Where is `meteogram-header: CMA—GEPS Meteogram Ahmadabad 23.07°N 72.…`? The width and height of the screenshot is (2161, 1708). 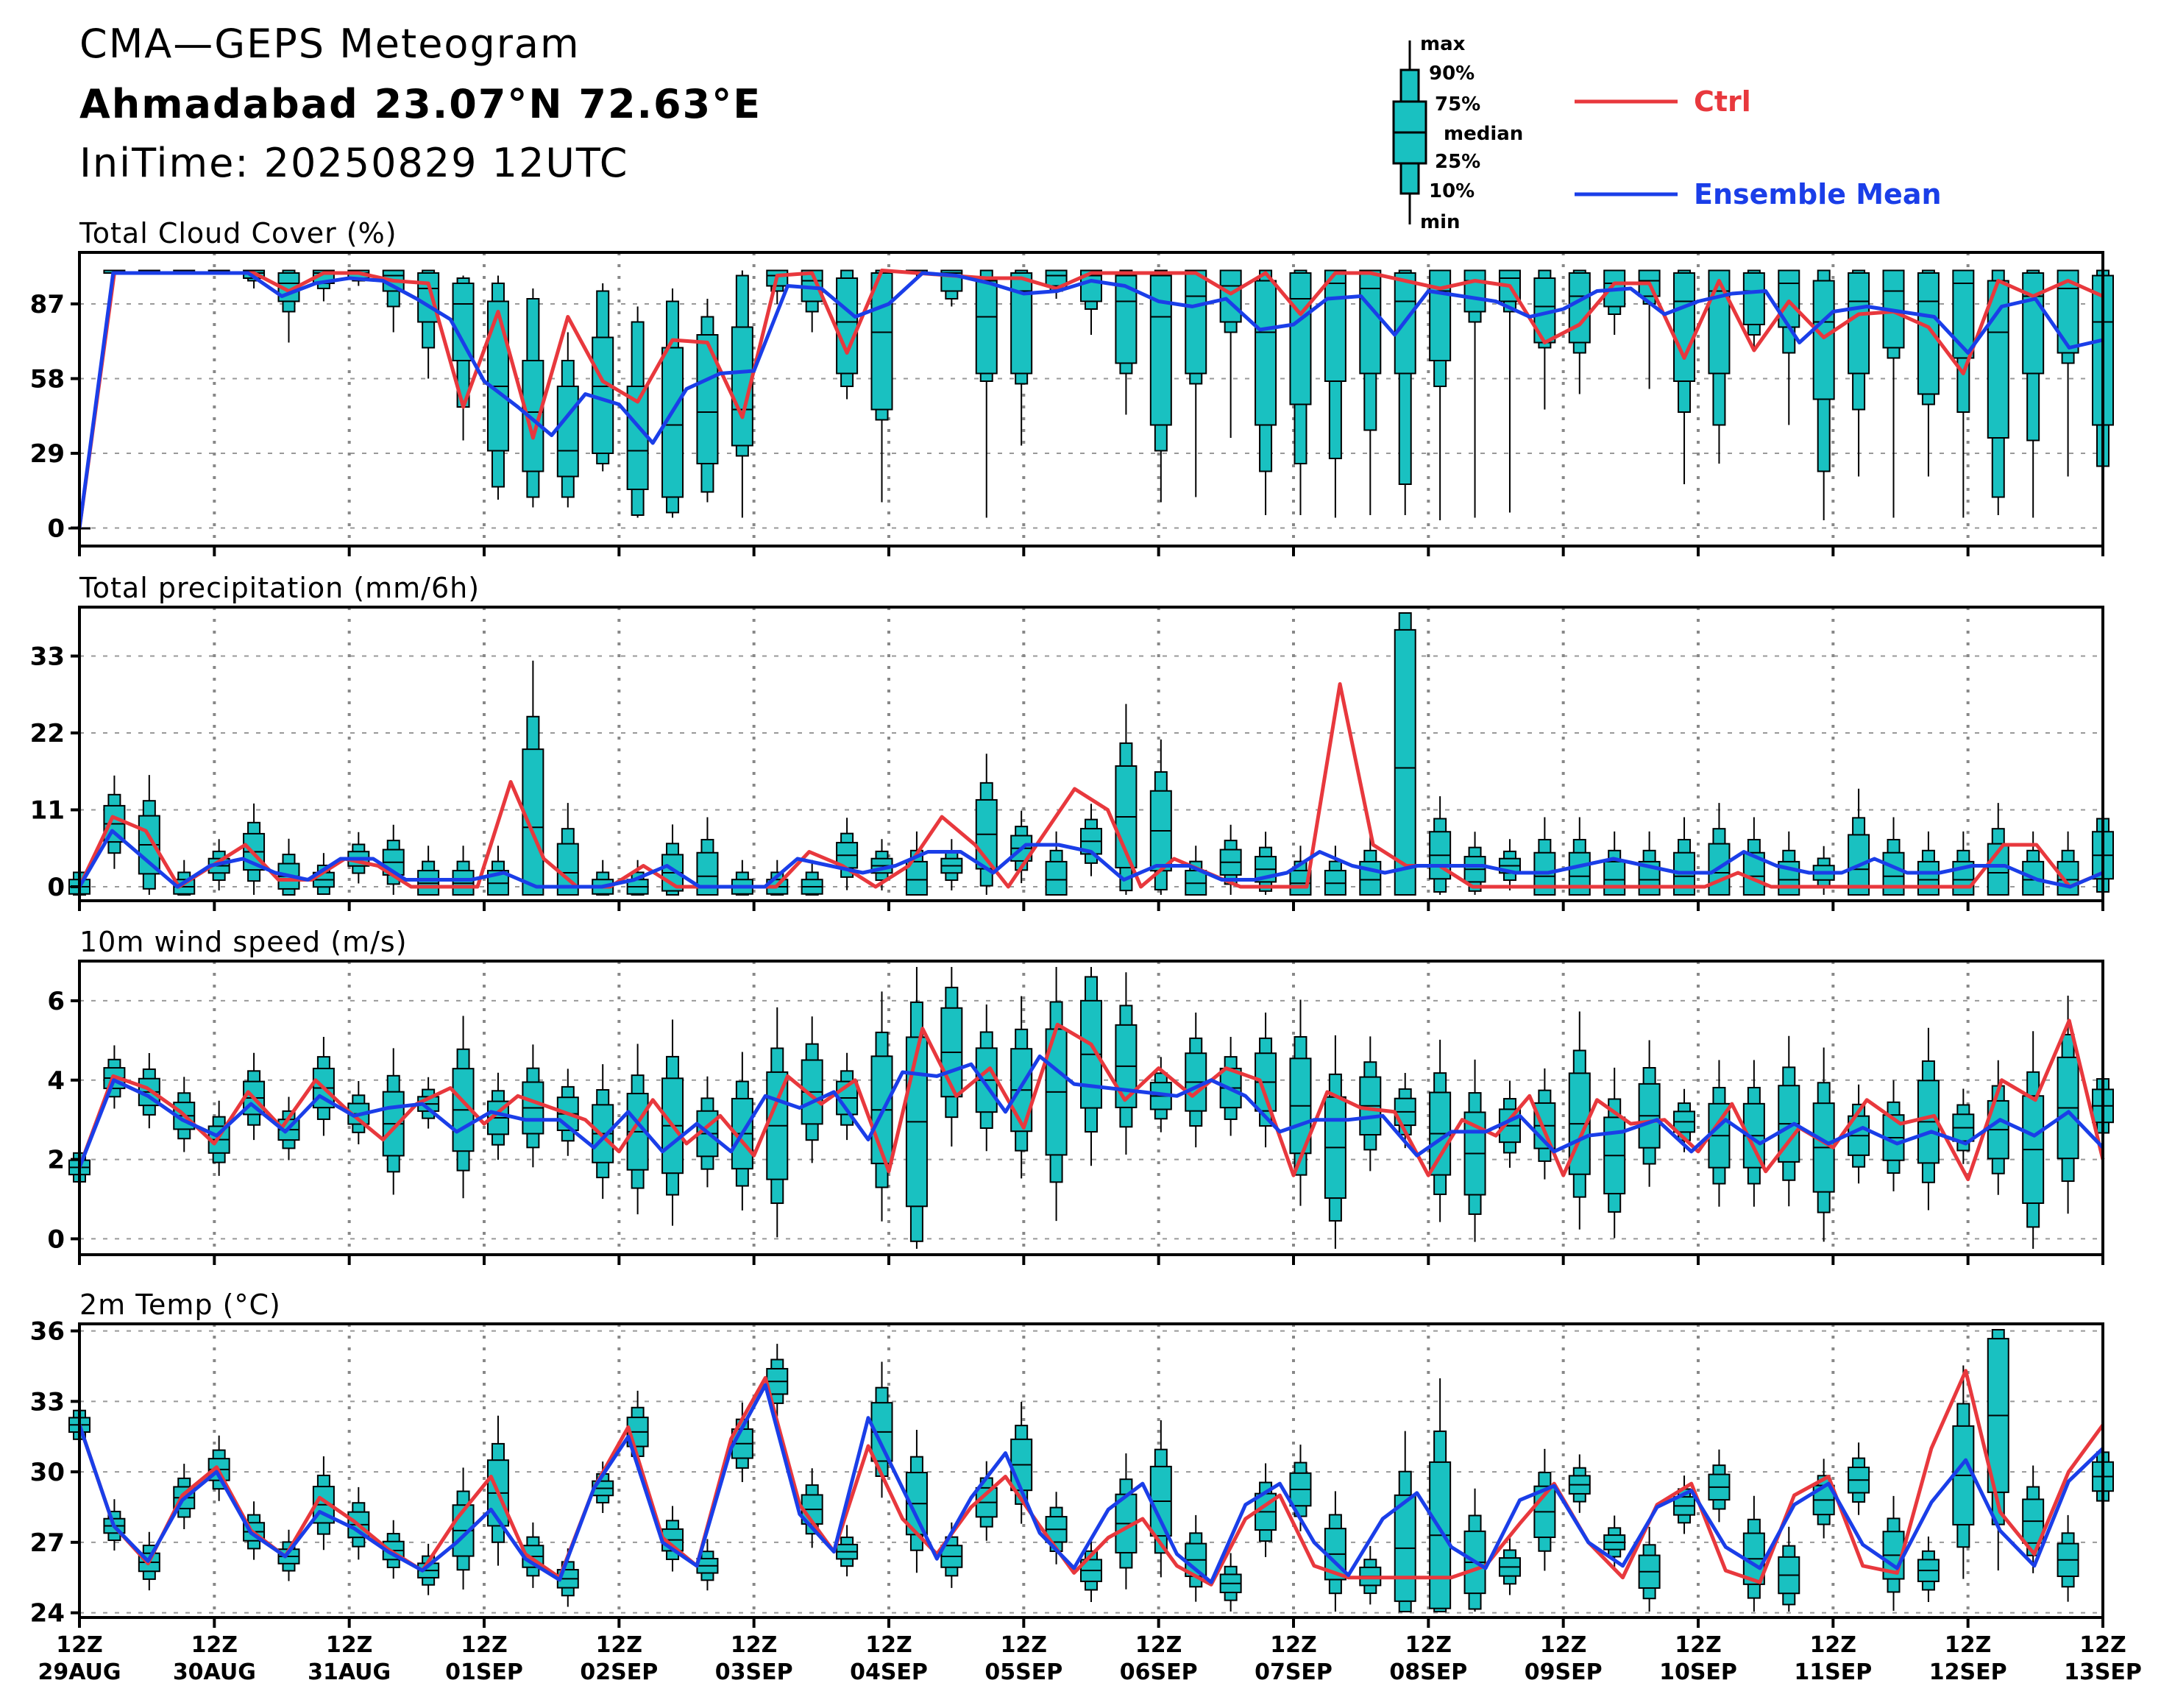 meteogram-header: CMA—GEPS Meteogram Ahmadabad 23.07°N 72.… is located at coordinates (1080, 110).